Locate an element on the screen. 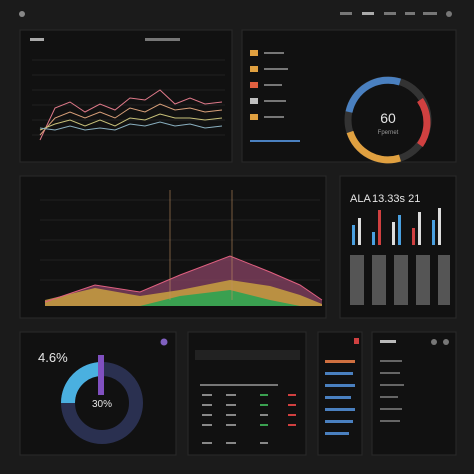 The height and width of the screenshot is (474, 474). list is located at coordinates (275, 96).